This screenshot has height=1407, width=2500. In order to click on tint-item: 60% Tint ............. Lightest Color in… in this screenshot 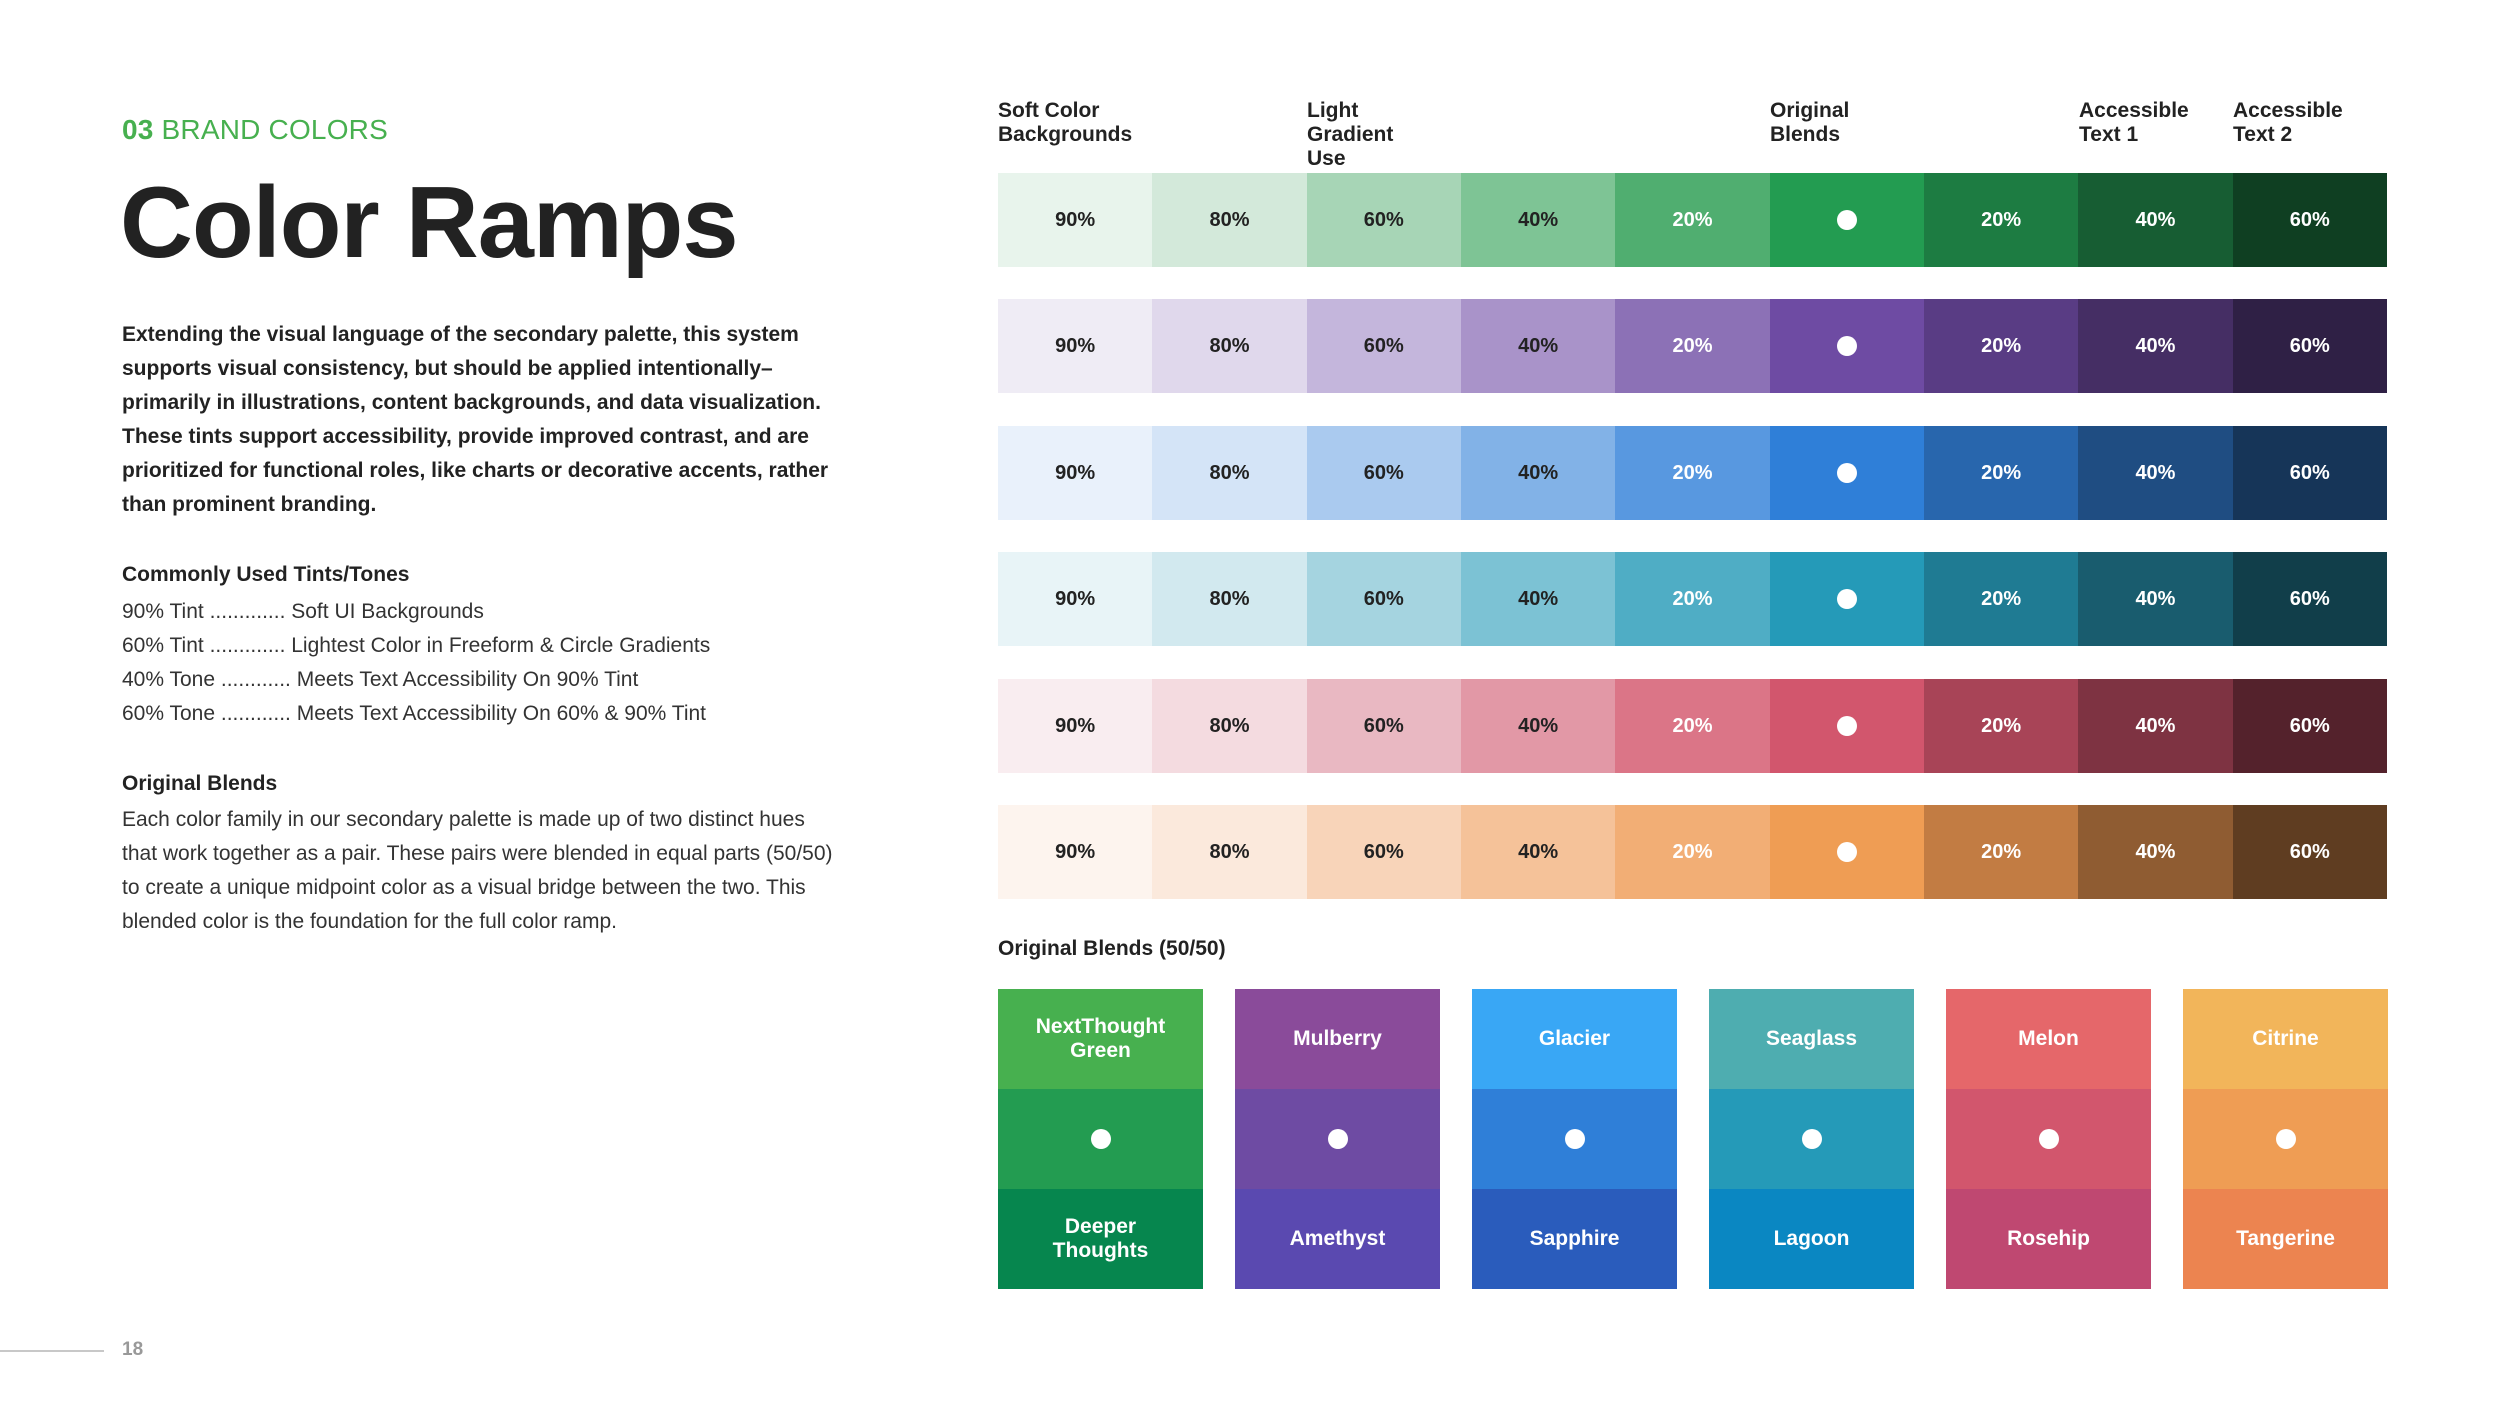, I will do `click(502, 646)`.